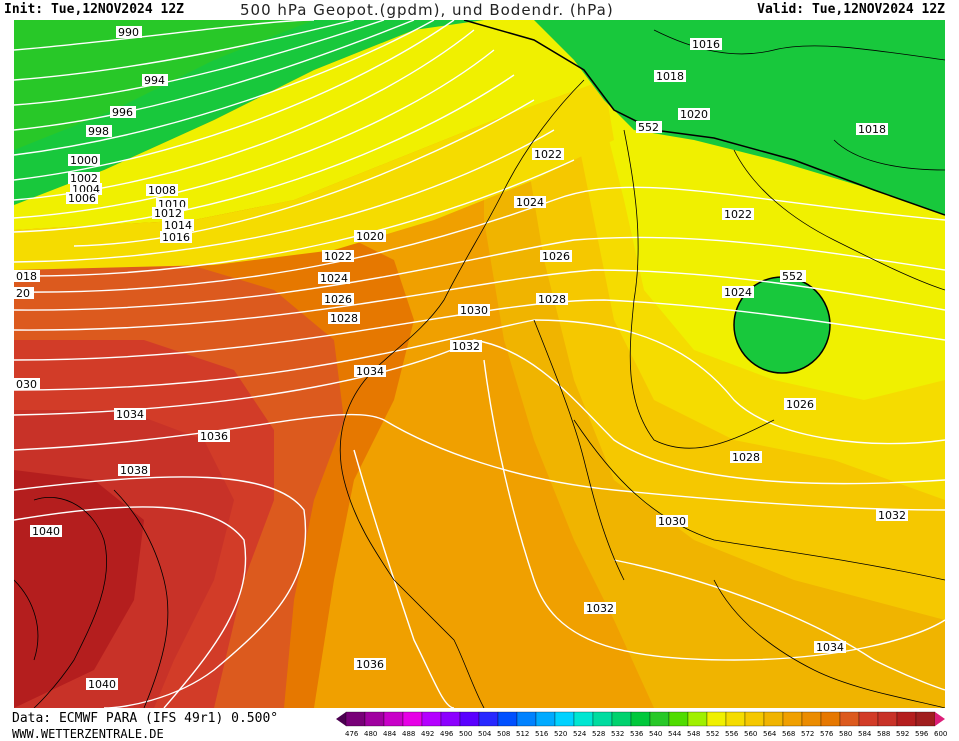  I want to click on isobar-label: 998, so click(99, 131).